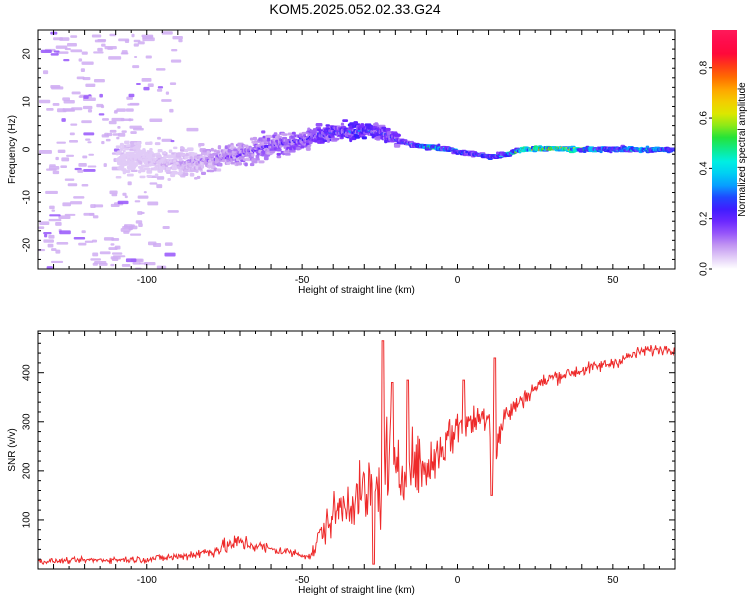 Image resolution: width=750 pixels, height=600 pixels. I want to click on y-tick-label: 10, so click(27, 102).